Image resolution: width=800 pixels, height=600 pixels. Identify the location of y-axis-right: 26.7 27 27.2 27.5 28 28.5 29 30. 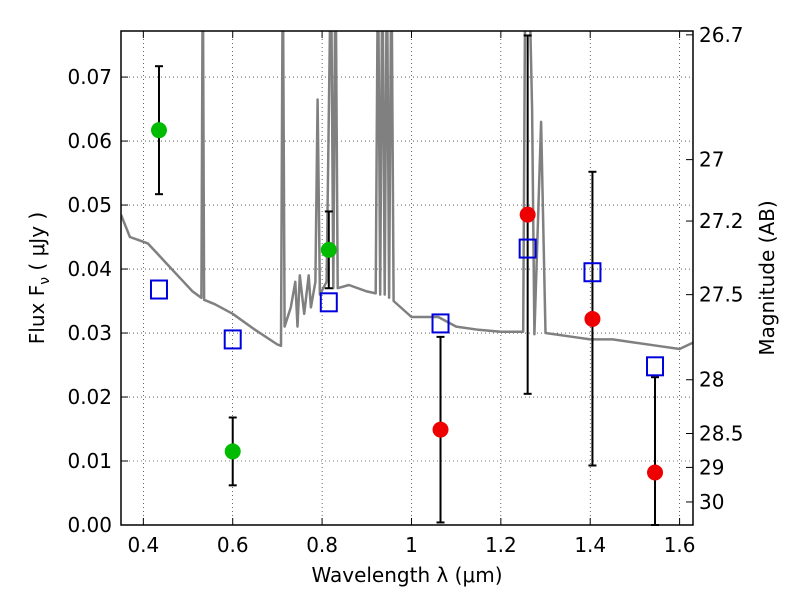
(715, 268).